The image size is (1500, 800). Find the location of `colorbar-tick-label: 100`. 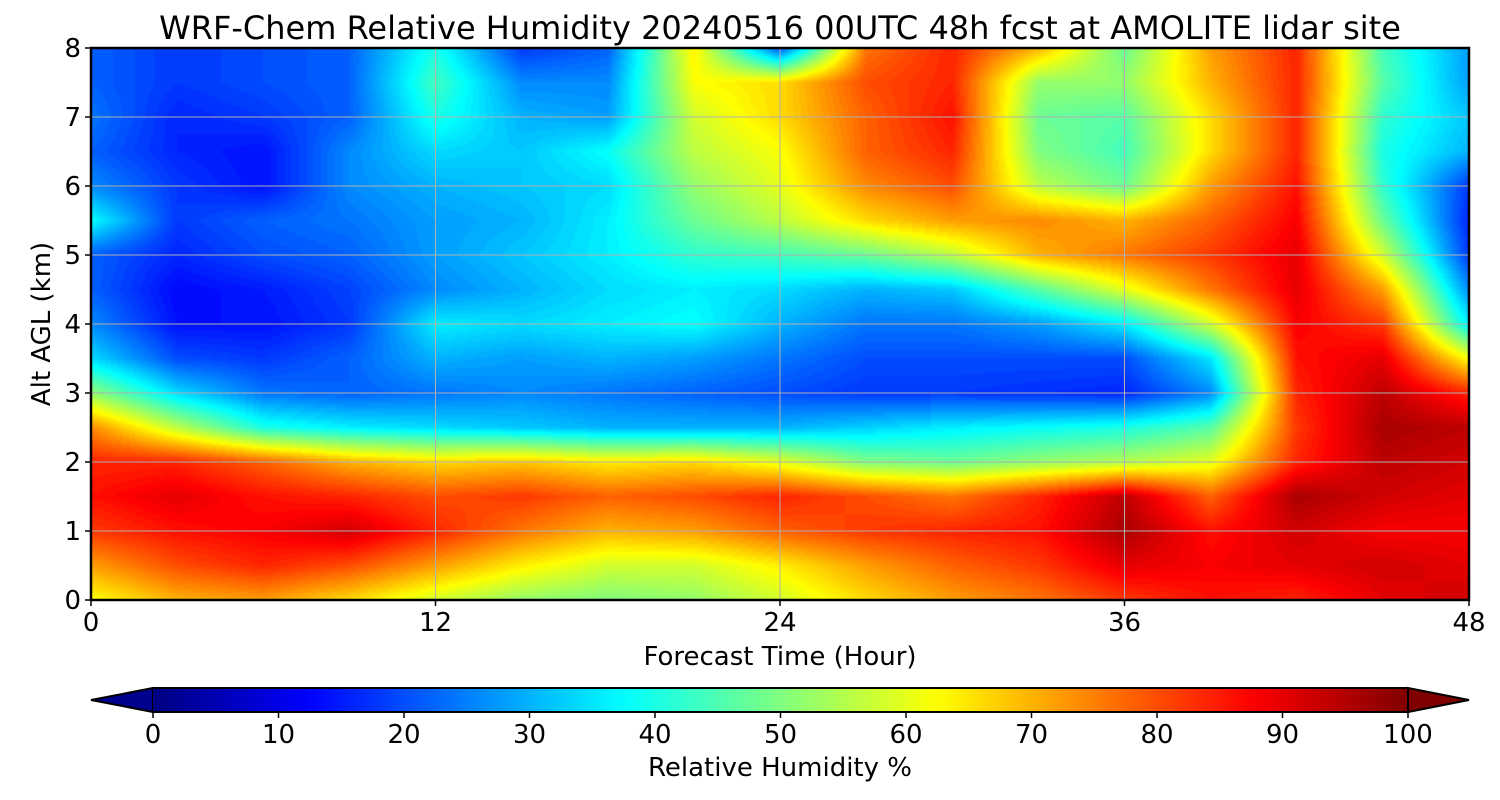

colorbar-tick-label: 100 is located at coordinates (1408, 735).